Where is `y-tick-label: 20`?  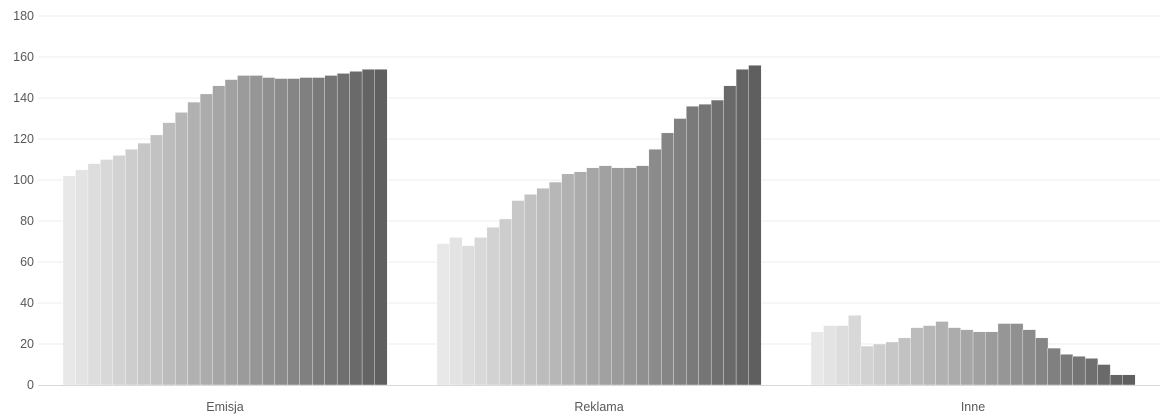 y-tick-label: 20 is located at coordinates (27, 344).